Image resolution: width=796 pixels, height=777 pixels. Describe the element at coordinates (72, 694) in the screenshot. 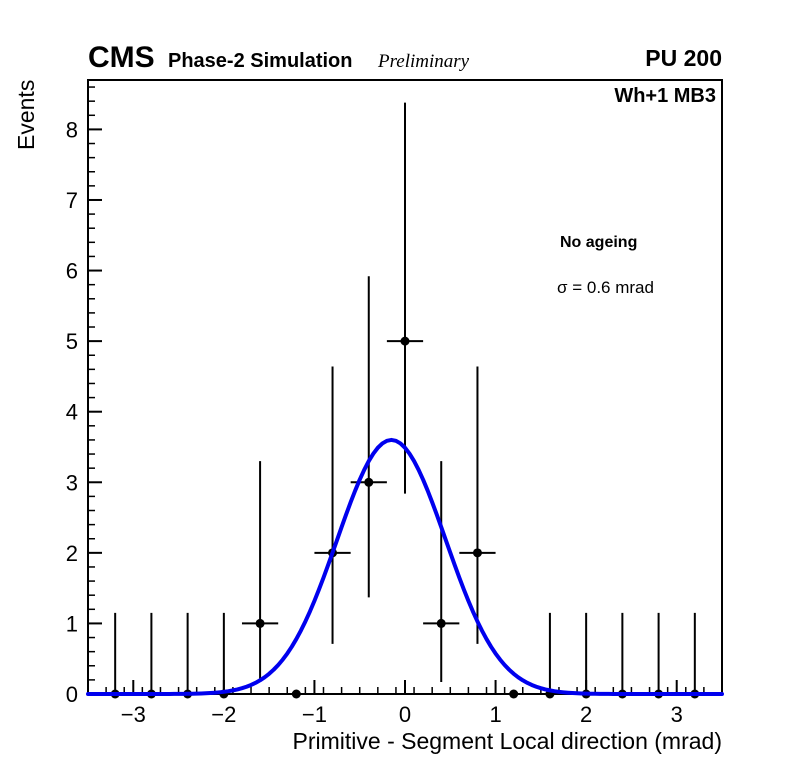

I see `y-tick-label: 0` at that location.